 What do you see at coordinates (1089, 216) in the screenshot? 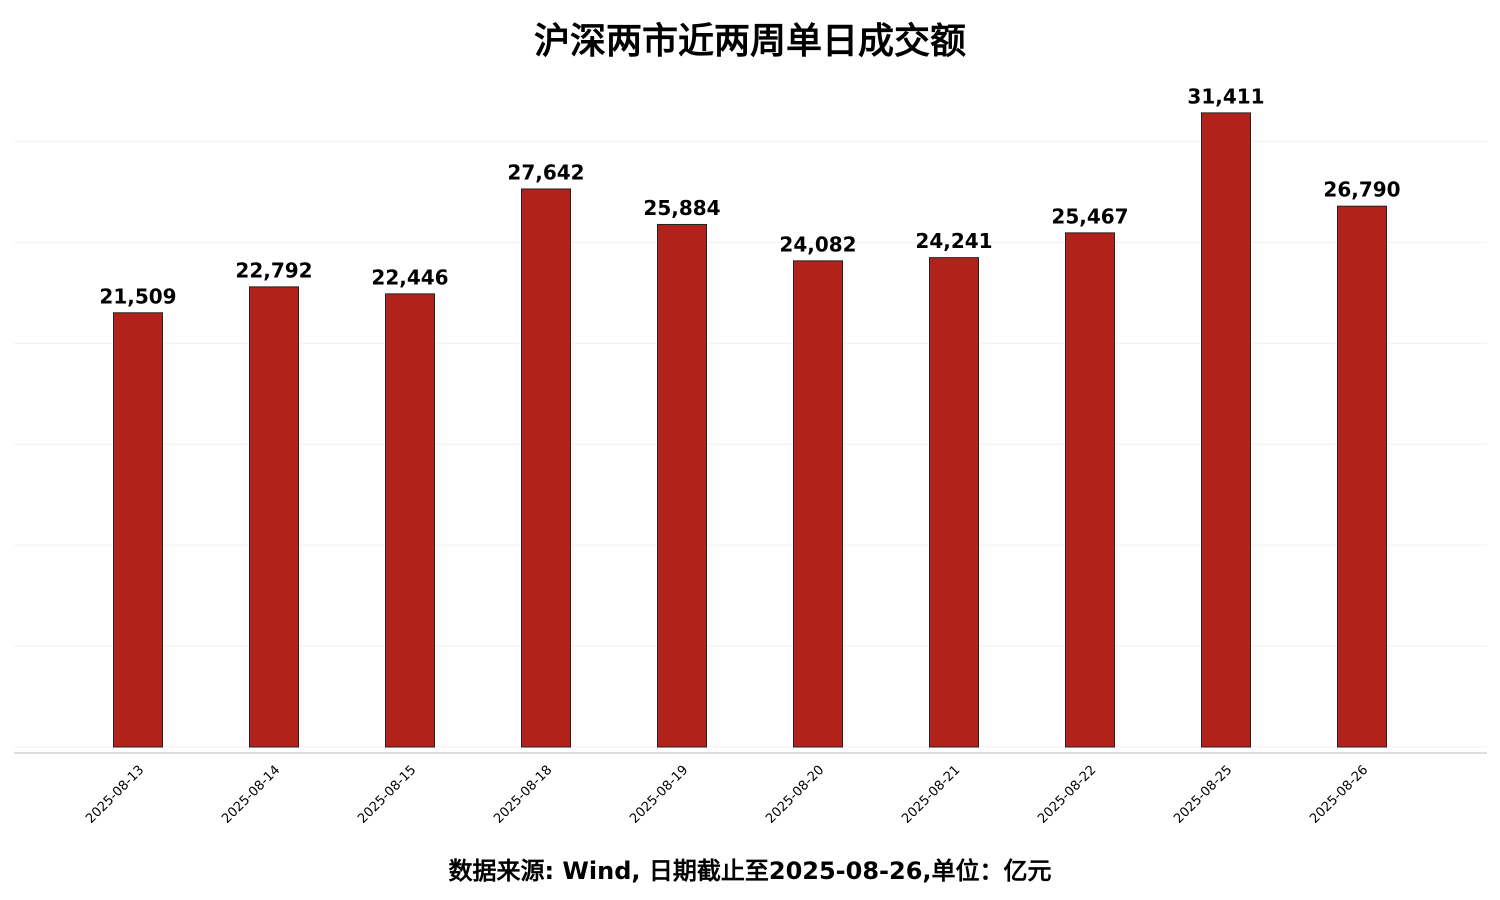
I see `value-label: 25,467` at bounding box center [1089, 216].